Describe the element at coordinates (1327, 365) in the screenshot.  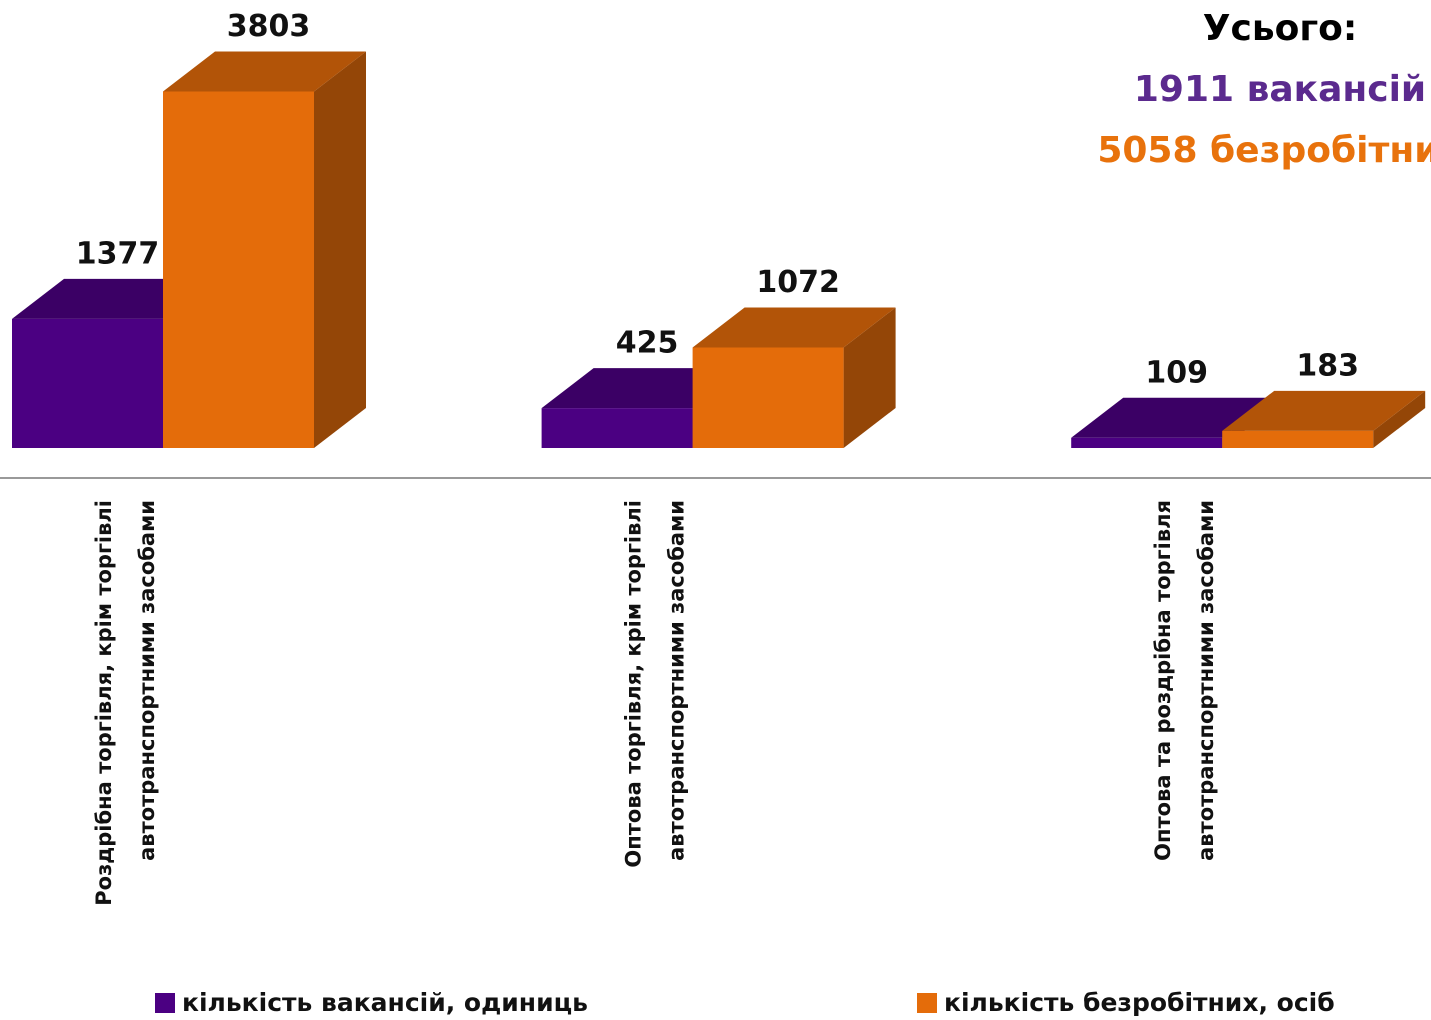
I see `data-label: 183` at that location.